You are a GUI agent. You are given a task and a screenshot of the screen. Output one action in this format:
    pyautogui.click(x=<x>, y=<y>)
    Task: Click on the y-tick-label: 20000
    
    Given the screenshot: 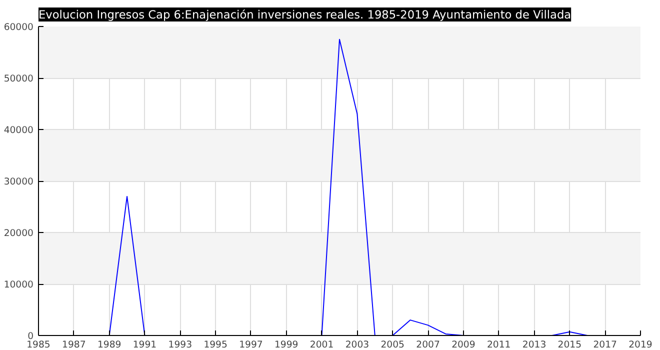 What is the action you would take?
    pyautogui.click(x=19, y=233)
    